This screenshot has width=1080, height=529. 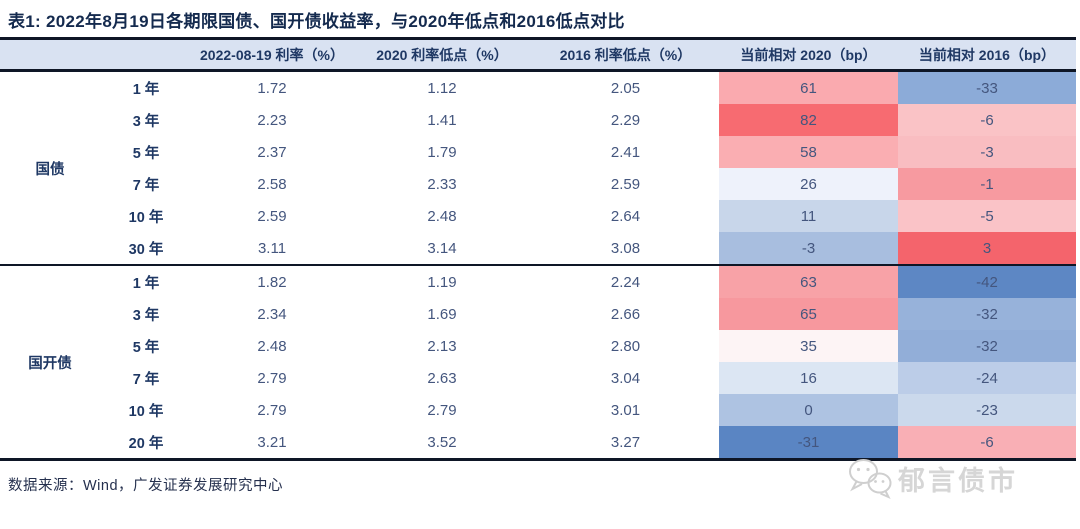 I want to click on tenor-cell: 20 年, so click(x=146, y=443).